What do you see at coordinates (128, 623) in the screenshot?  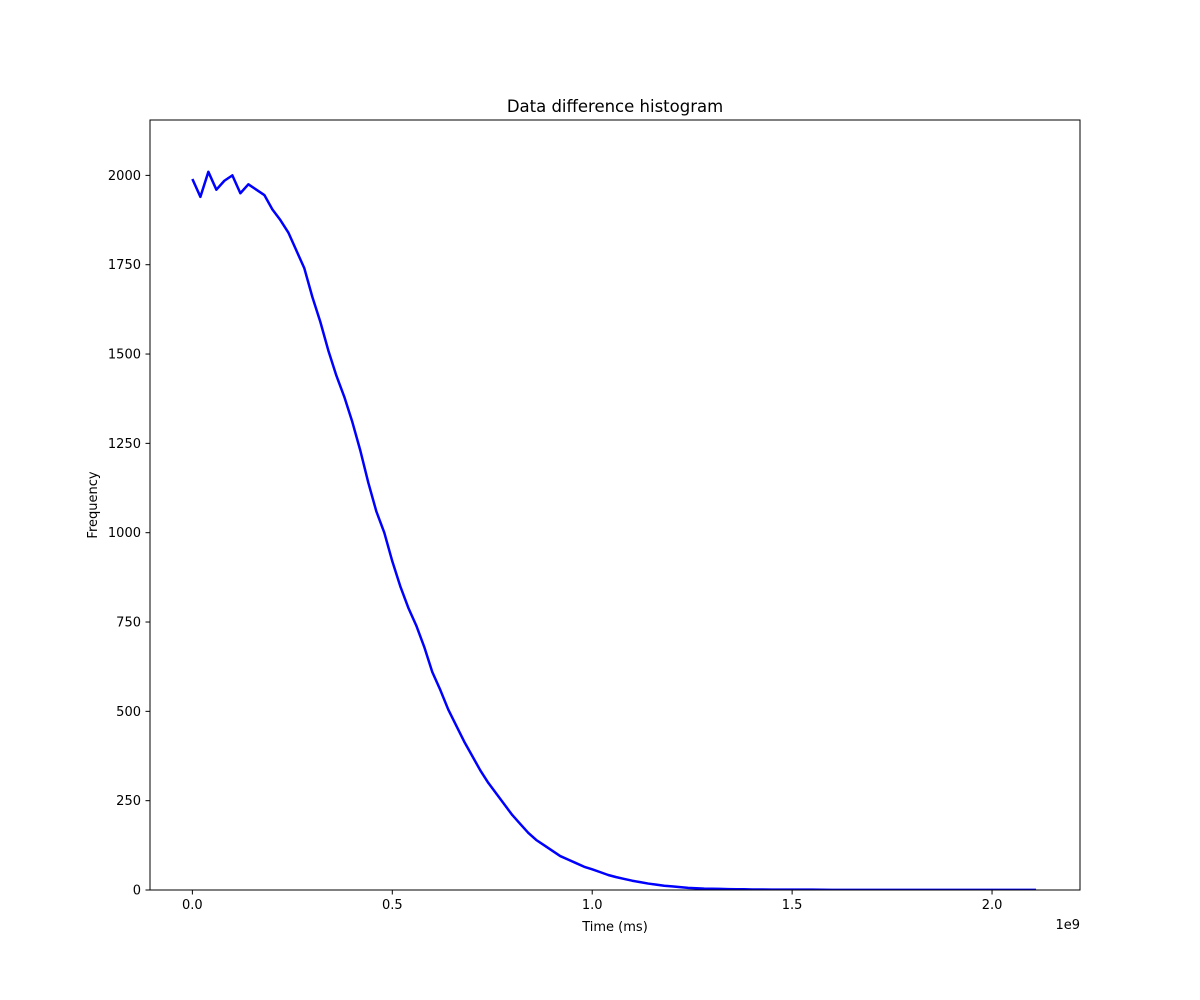 I see `y-tick-label: 750` at bounding box center [128, 623].